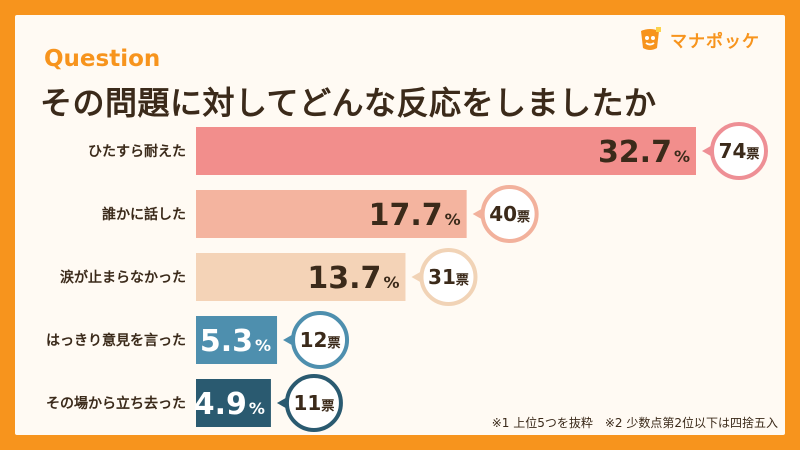  Describe the element at coordinates (644, 152) in the screenshot. I see `value-label: 32.7%` at that location.